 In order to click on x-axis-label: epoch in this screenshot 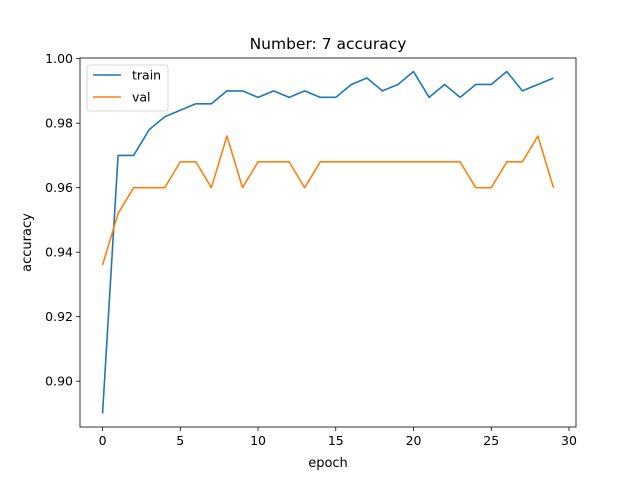, I will do `click(328, 463)`.